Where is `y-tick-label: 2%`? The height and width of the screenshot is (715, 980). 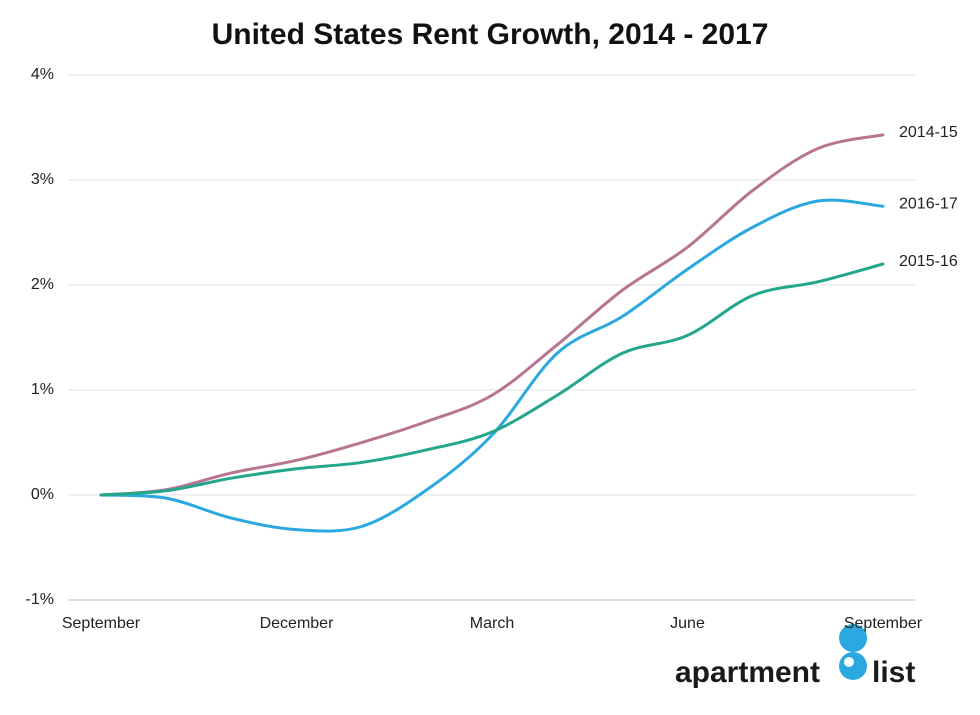
y-tick-label: 2% is located at coordinates (42, 284).